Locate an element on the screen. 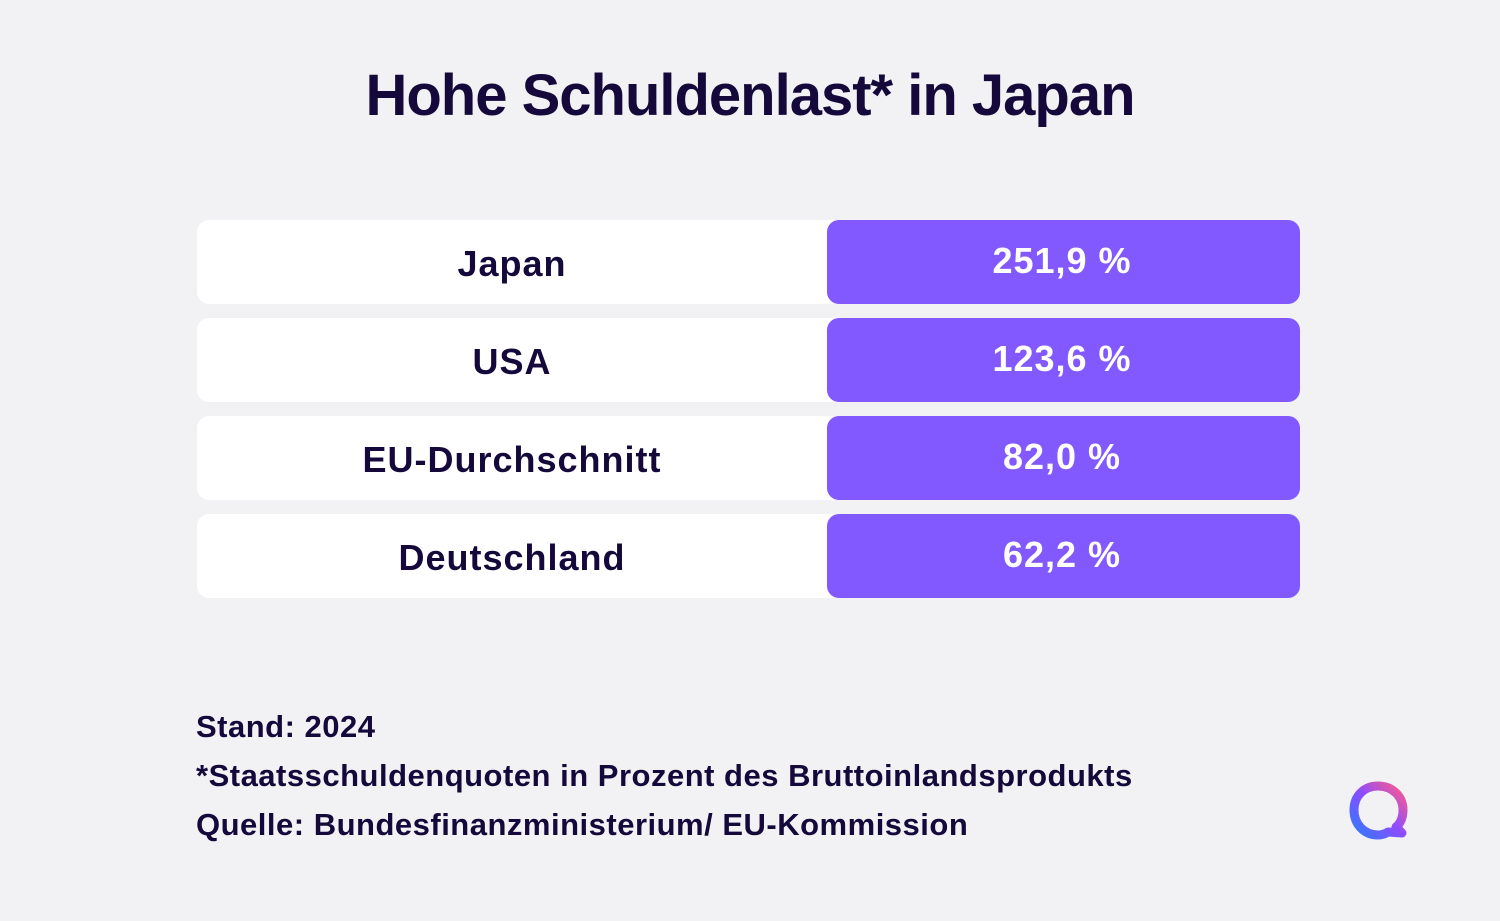 This screenshot has width=1500, height=921. country-label: EU-Durchschnitt is located at coordinates (512, 459).